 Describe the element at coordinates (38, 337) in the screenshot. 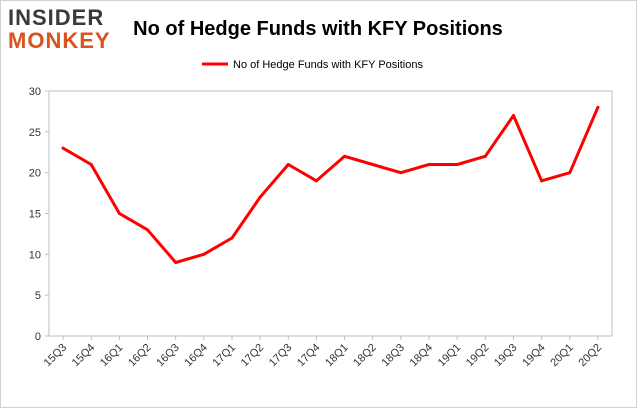

I see `y-tick-label: 0` at that location.